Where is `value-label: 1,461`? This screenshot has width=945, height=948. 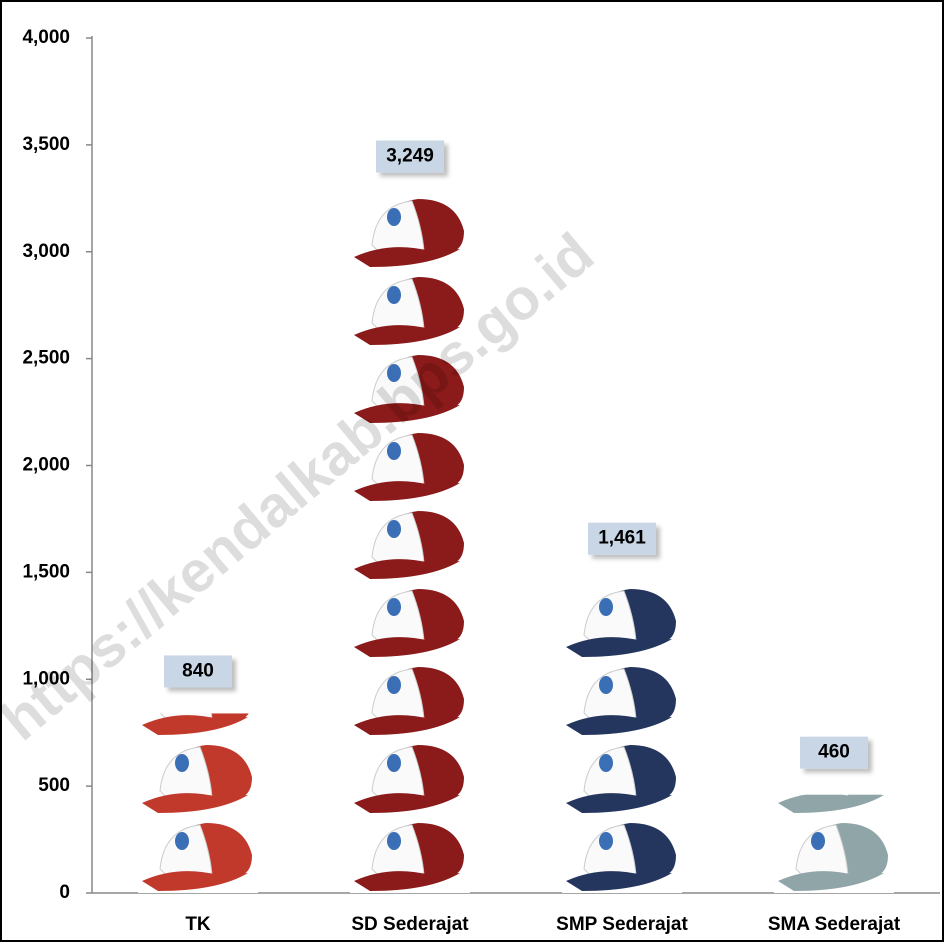
value-label: 1,461 is located at coordinates (622, 538).